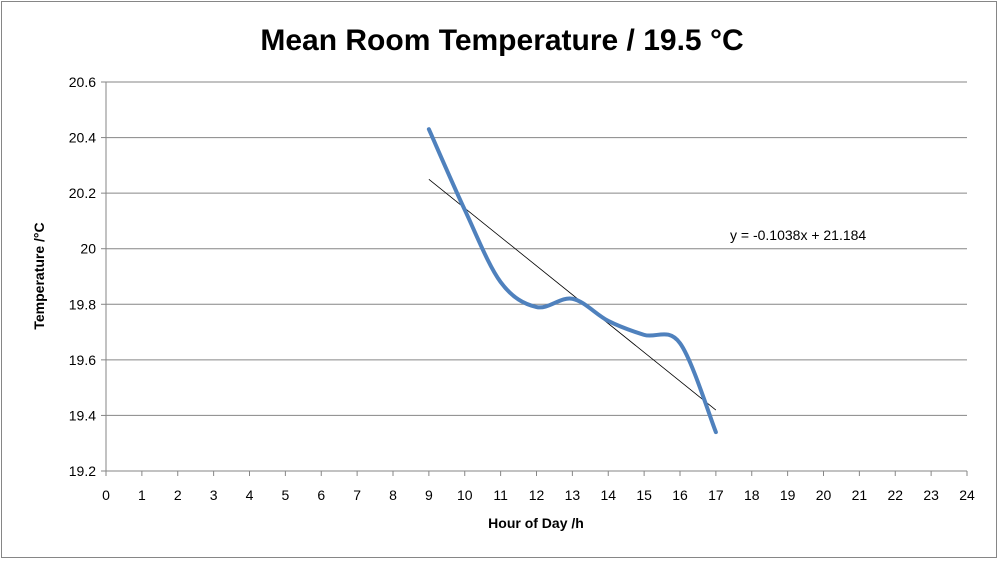 The image size is (1000, 561). What do you see at coordinates (82, 138) in the screenshot?
I see `y-tick-label: 20.4` at bounding box center [82, 138].